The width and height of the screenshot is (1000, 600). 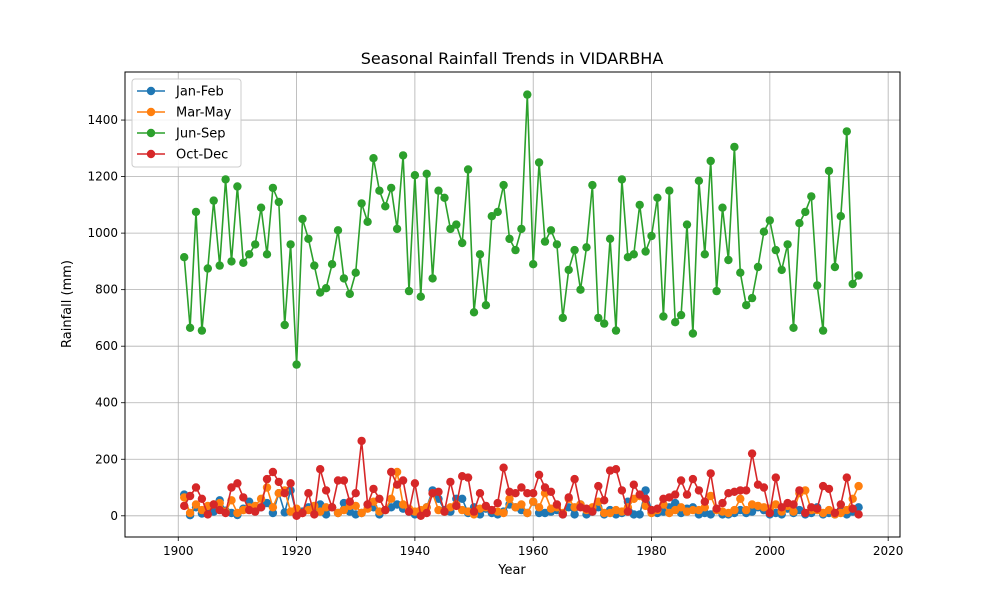 I want to click on legend-marker-jun-sep, so click(x=151, y=133).